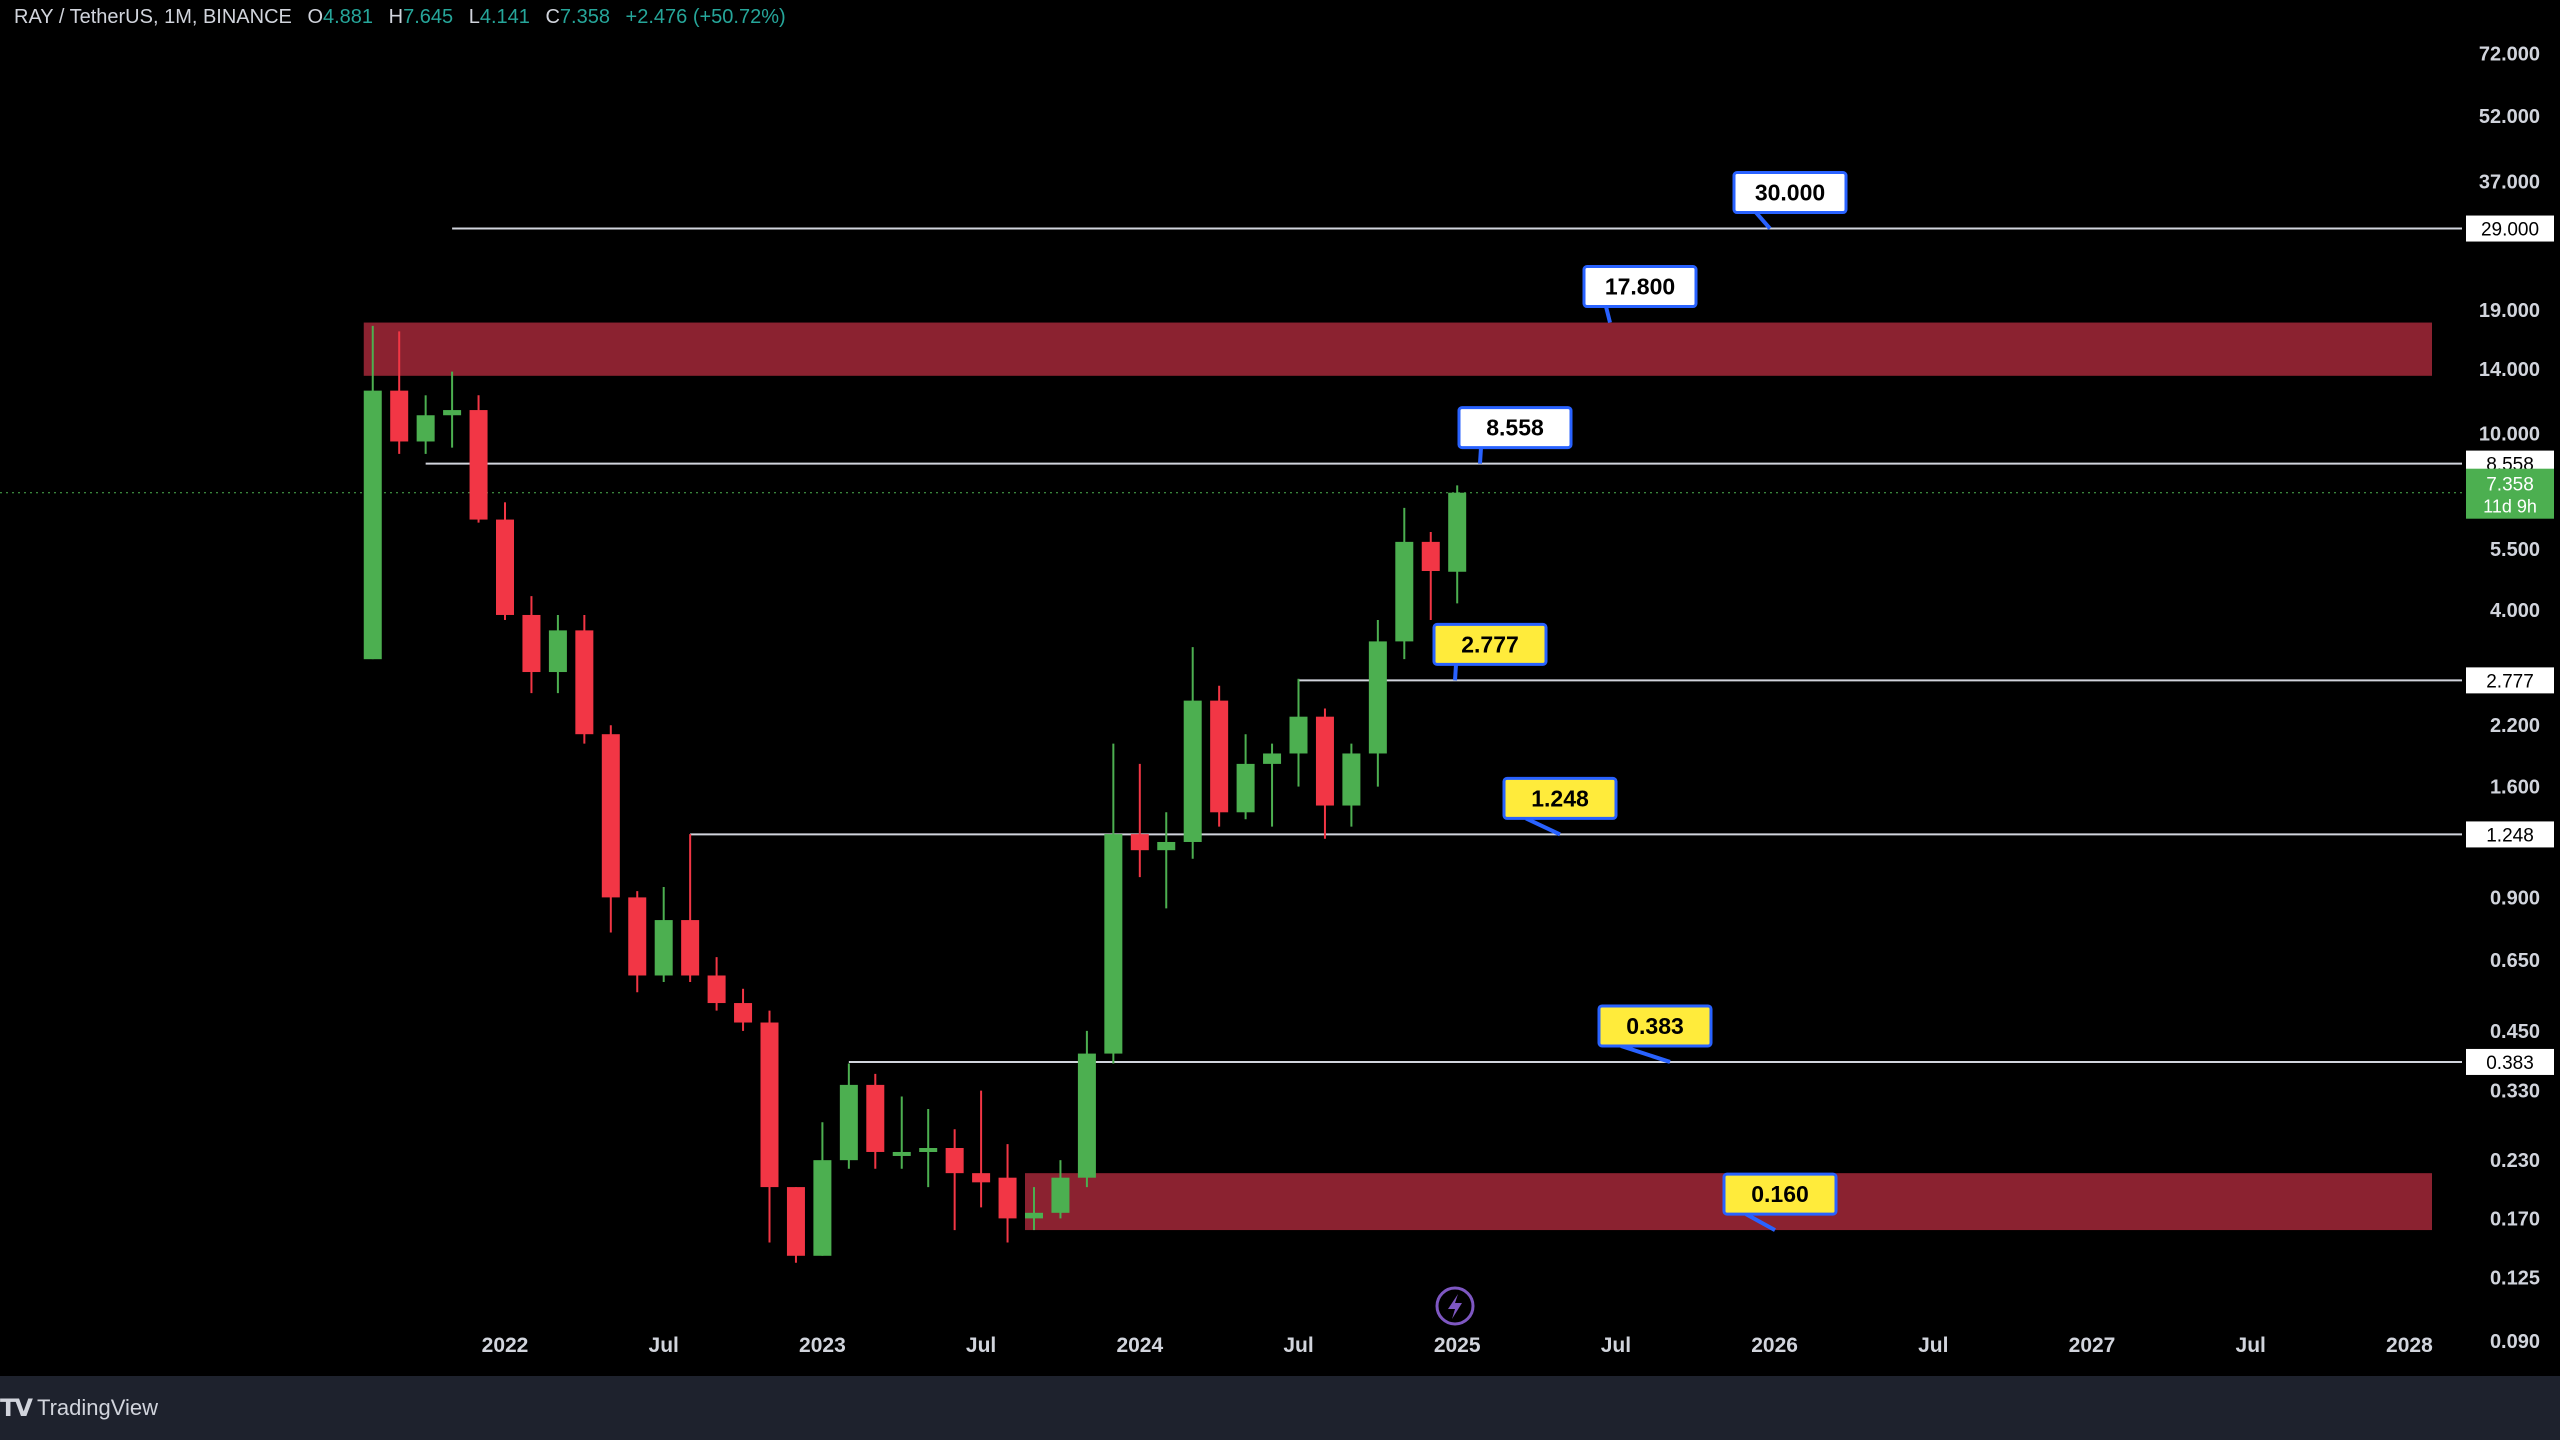 Image resolution: width=2560 pixels, height=1440 pixels. Describe the element at coordinates (1616, 1345) in the screenshot. I see `x-tick-7: Jul` at that location.